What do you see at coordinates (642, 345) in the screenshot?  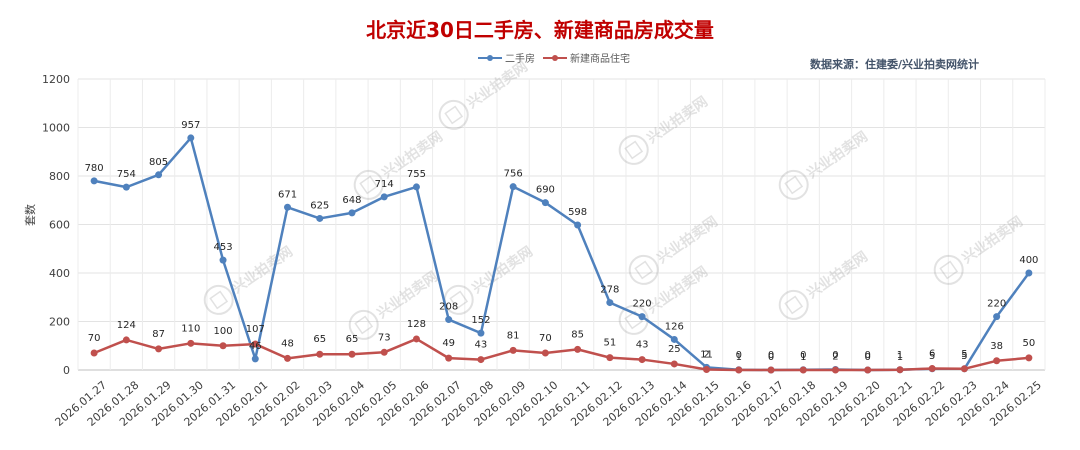 I see `data-label: 43` at bounding box center [642, 345].